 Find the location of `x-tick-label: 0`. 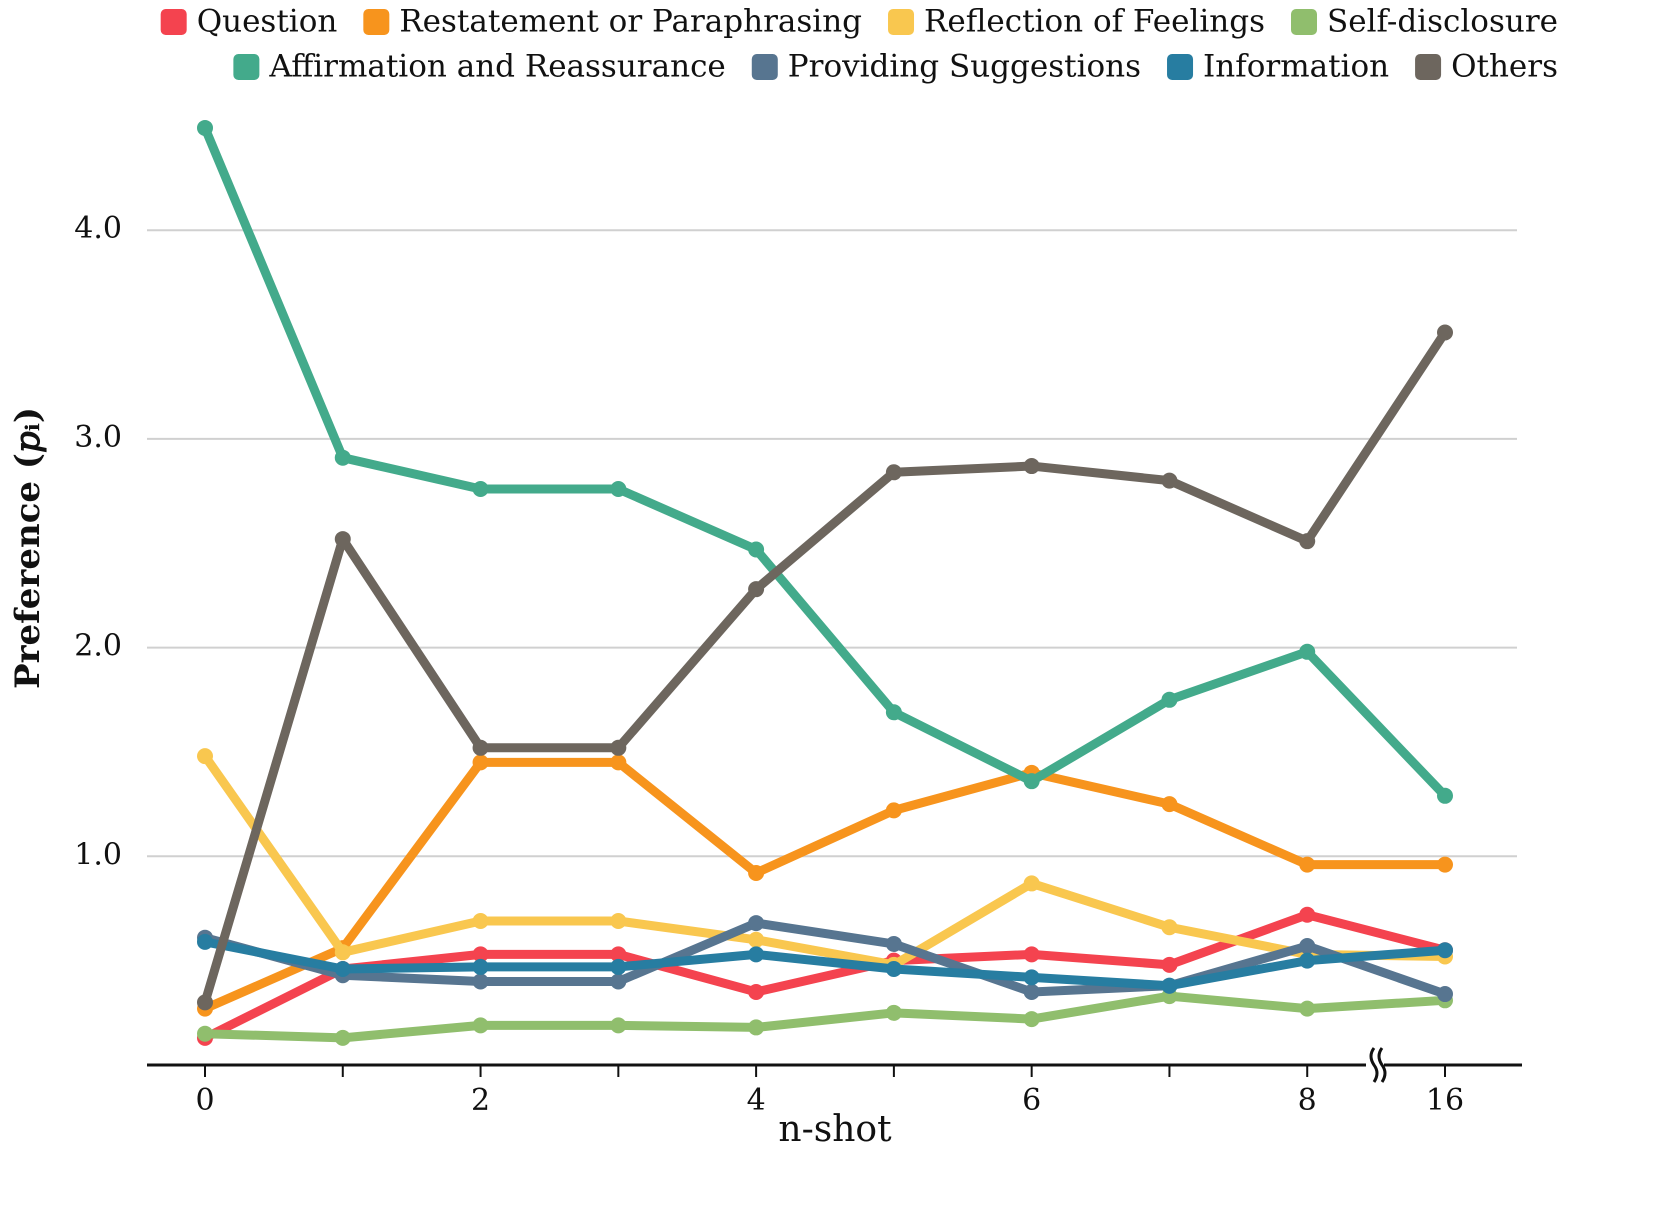

x-tick-label: 0 is located at coordinates (204, 1100).